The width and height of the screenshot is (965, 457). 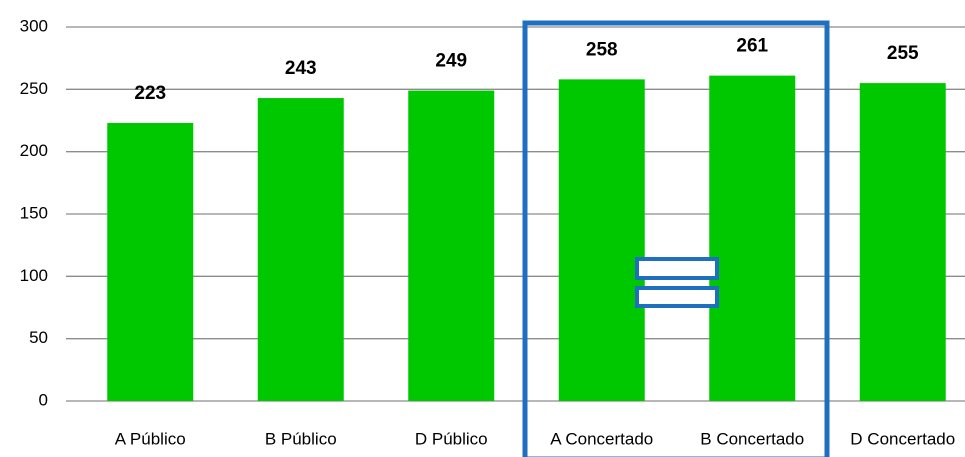 What do you see at coordinates (677, 268) in the screenshot?
I see `equals-bar-top` at bounding box center [677, 268].